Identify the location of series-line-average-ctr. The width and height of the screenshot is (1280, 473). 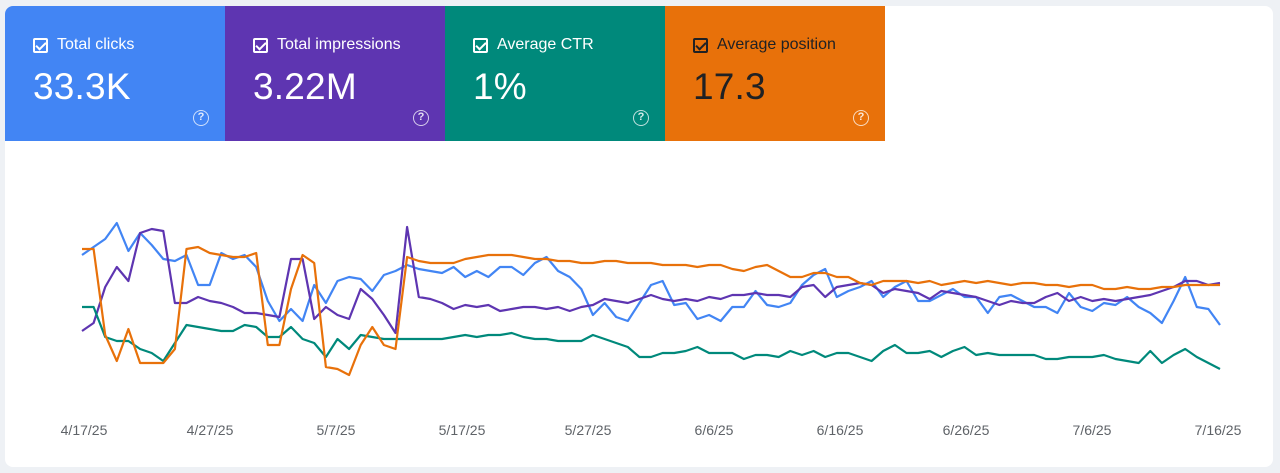
(651, 337).